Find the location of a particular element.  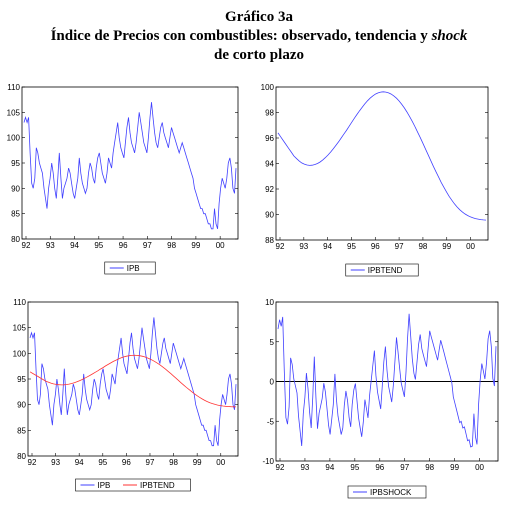

figure-number: Gráfico 3a is located at coordinates (259, 17).